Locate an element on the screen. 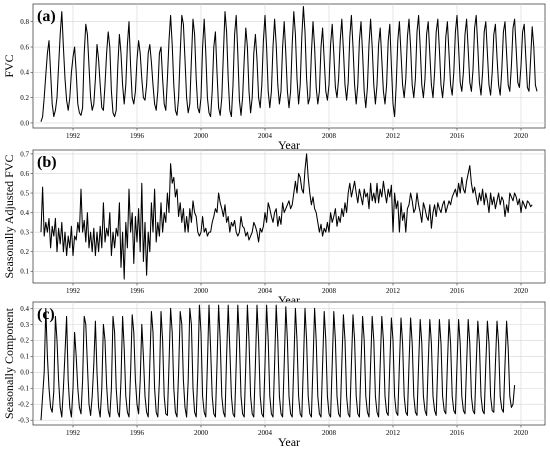 The width and height of the screenshot is (550, 449). y-tick-label-c: -0.3 is located at coordinates (24, 421).